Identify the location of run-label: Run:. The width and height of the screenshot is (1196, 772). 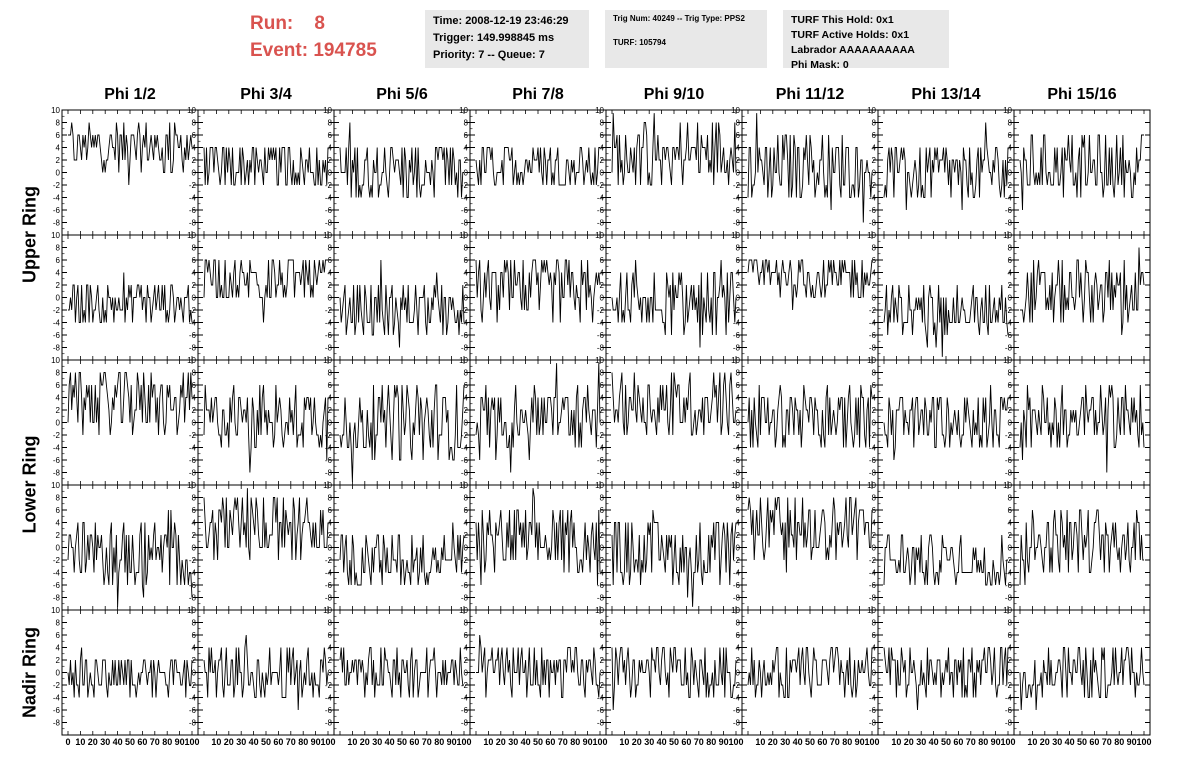
(272, 23).